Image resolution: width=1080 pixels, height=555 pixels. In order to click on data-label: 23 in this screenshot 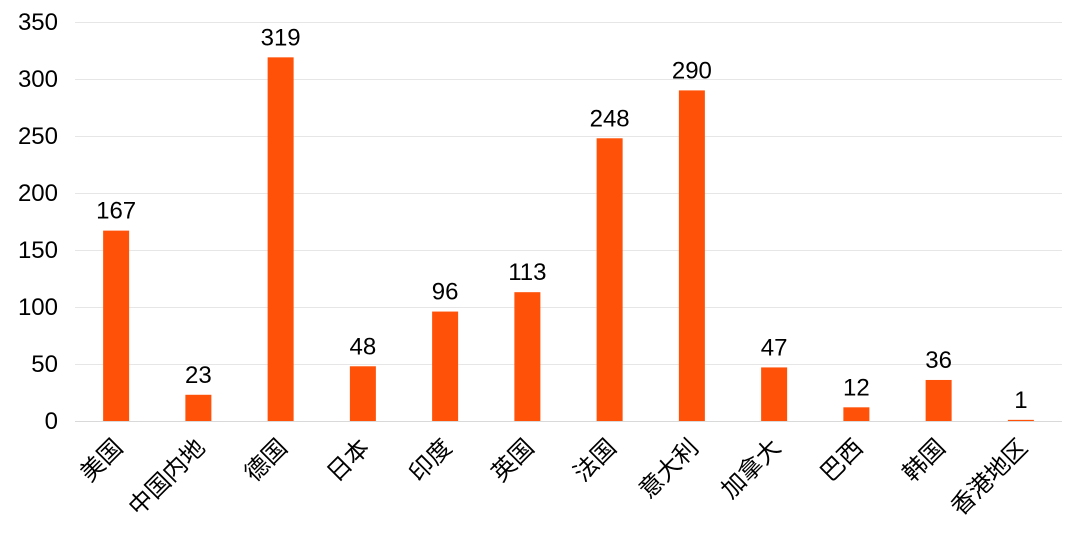, I will do `click(198, 375)`.